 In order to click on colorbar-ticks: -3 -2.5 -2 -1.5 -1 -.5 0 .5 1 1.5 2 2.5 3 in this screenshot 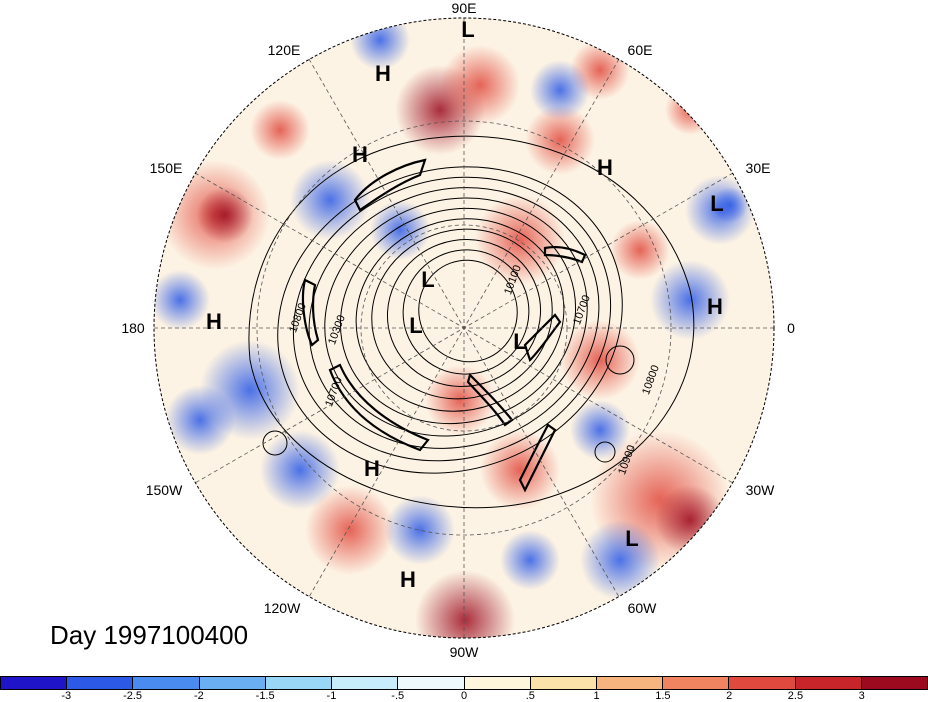, I will do `click(464, 696)`.